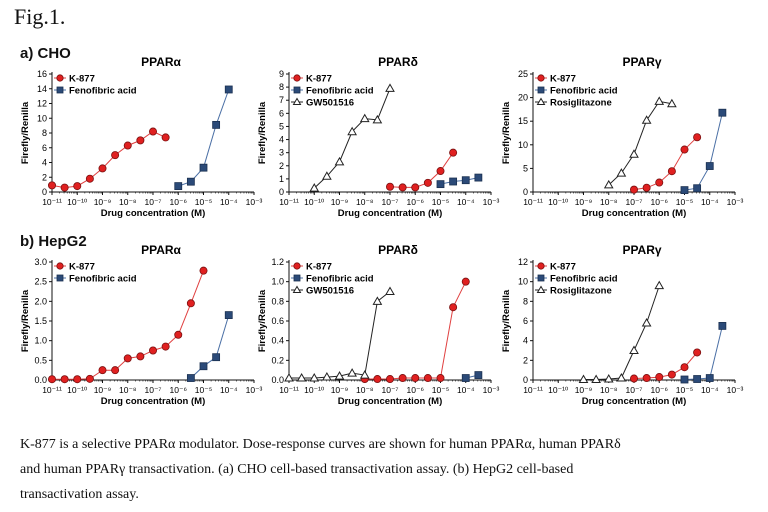  Describe the element at coordinates (365, 202) in the screenshot. I see `x-tick-label: 10⁻⁸` at that location.